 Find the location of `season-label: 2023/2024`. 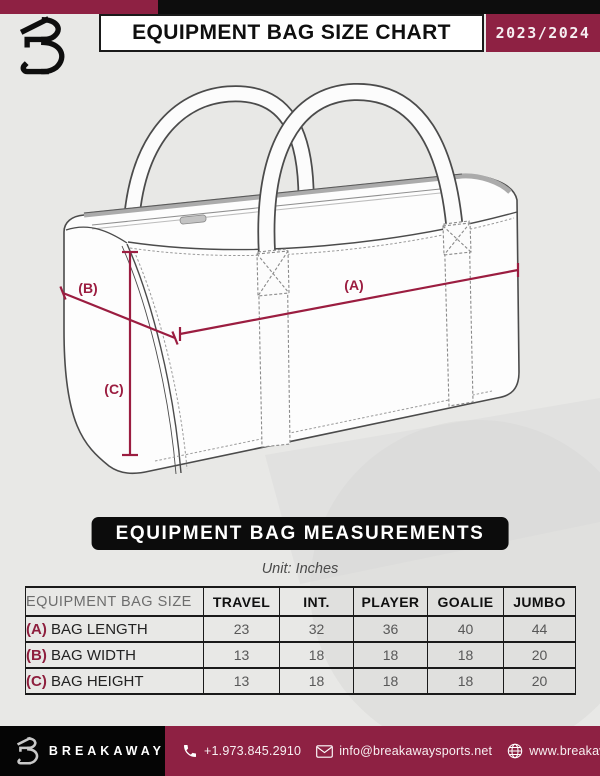

season-label: 2023/2024 is located at coordinates (543, 33).